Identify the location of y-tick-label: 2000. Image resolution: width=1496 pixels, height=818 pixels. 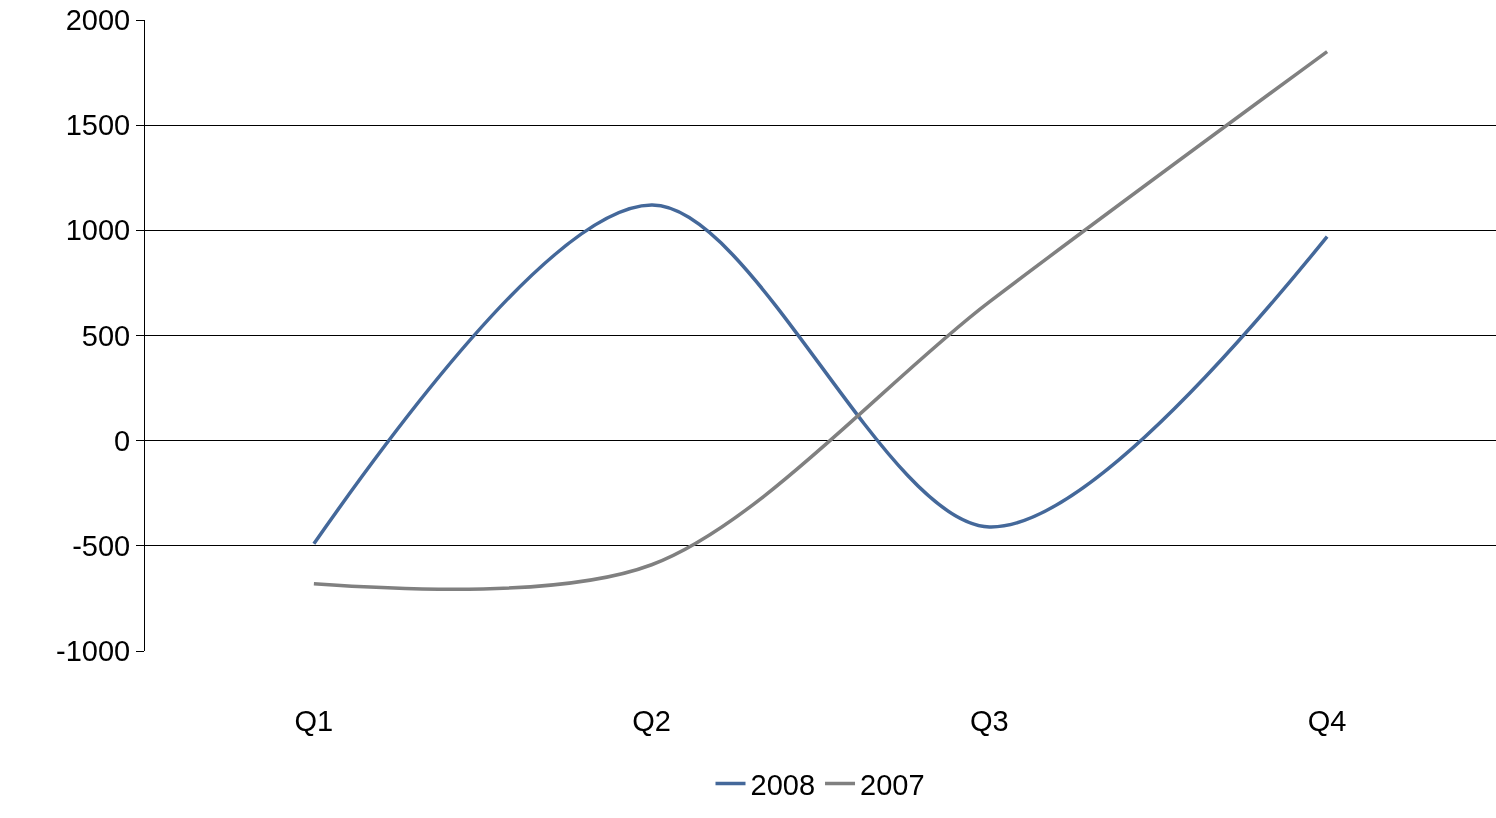
(98, 20).